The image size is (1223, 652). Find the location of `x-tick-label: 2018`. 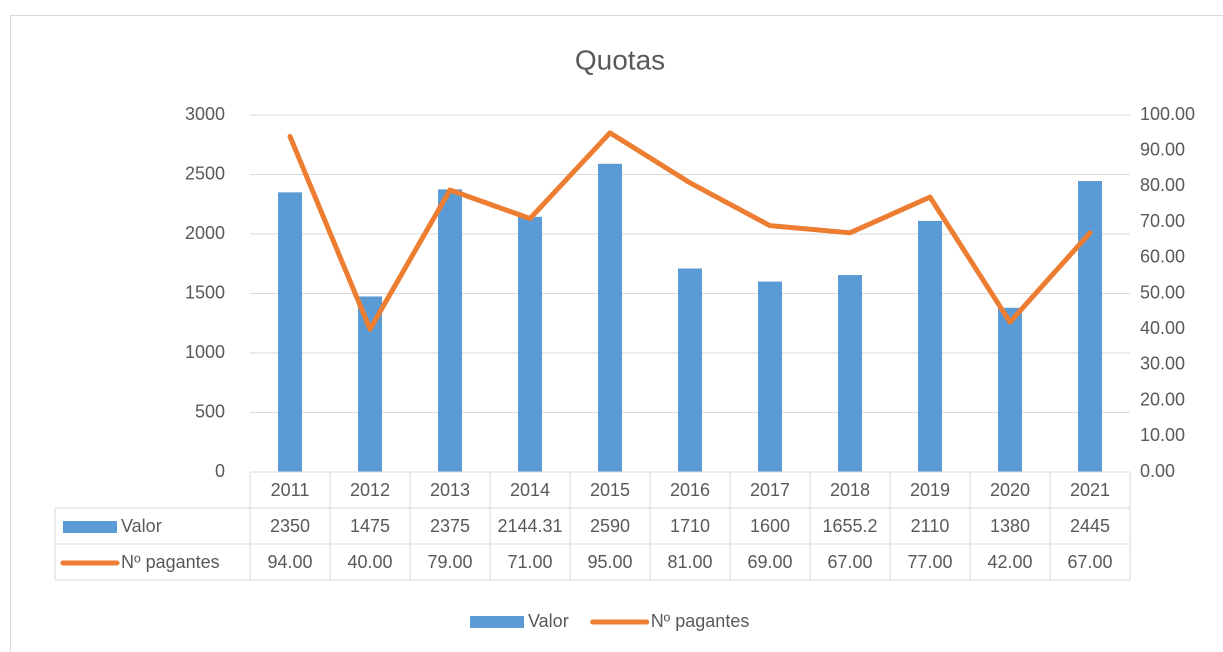

x-tick-label: 2018 is located at coordinates (850, 490).